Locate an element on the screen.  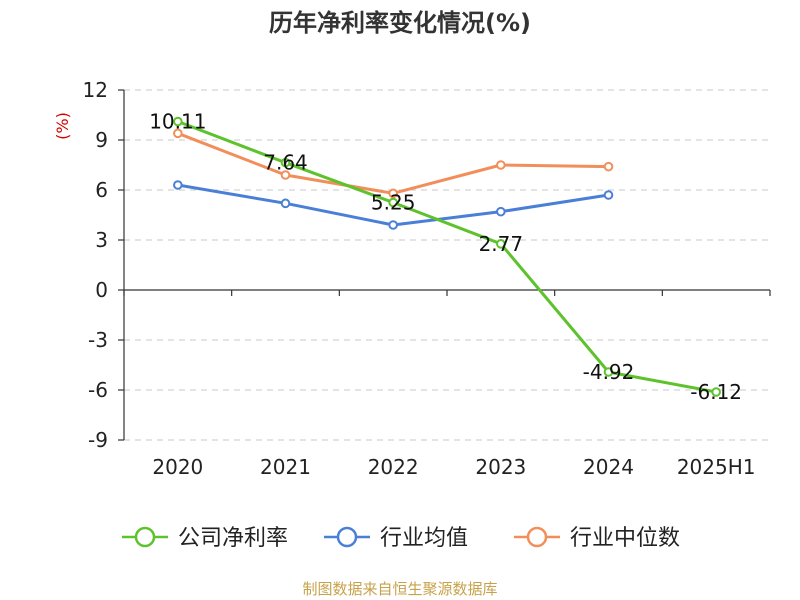
x-tick-label: 2021 is located at coordinates (285, 467).